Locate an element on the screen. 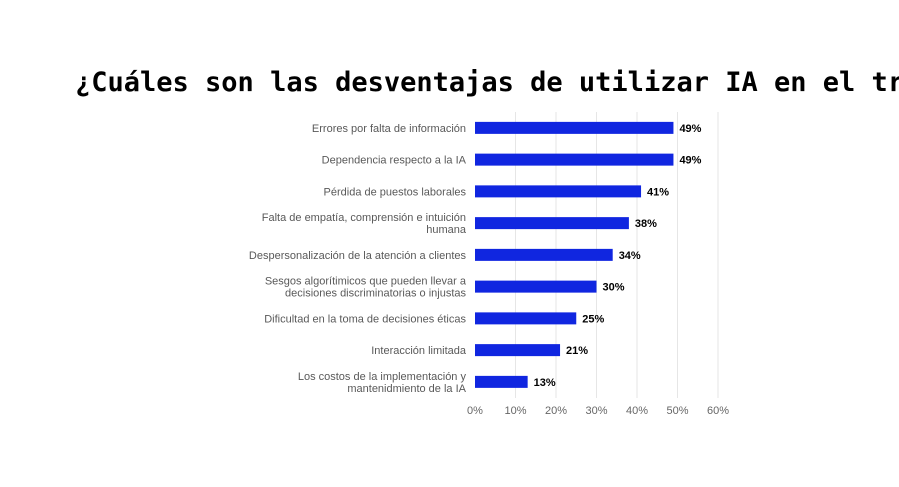  x-tick-label: 30% is located at coordinates (596, 411).